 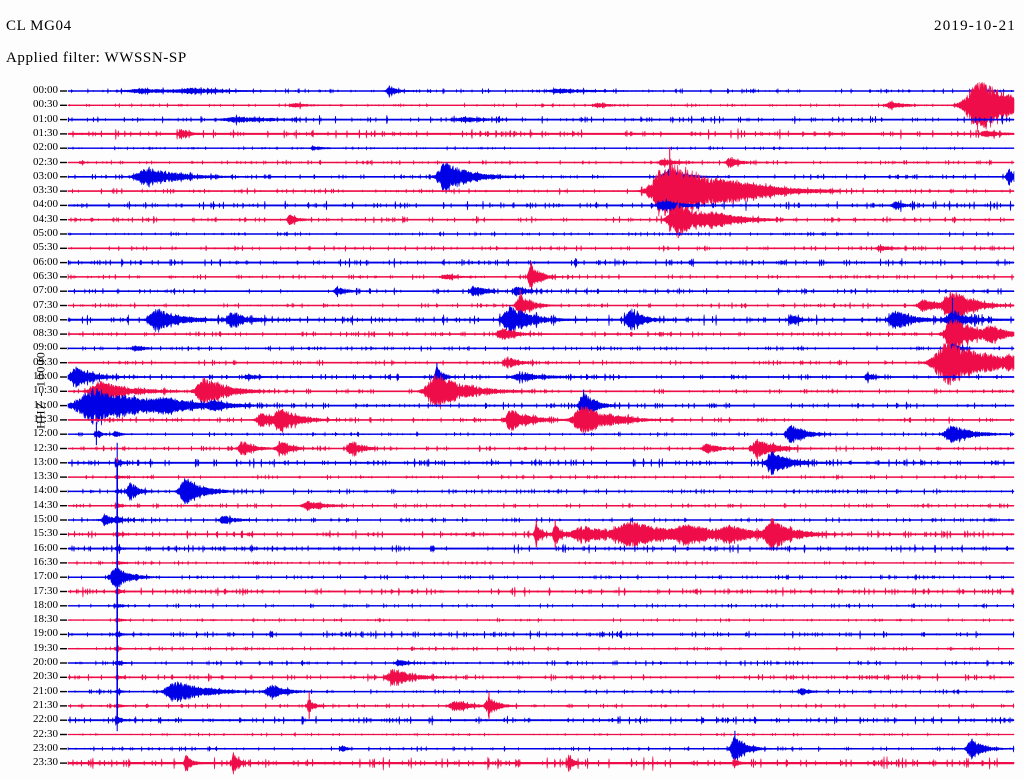 What do you see at coordinates (45, 204) in the screenshot?
I see `time-label: 04:00` at bounding box center [45, 204].